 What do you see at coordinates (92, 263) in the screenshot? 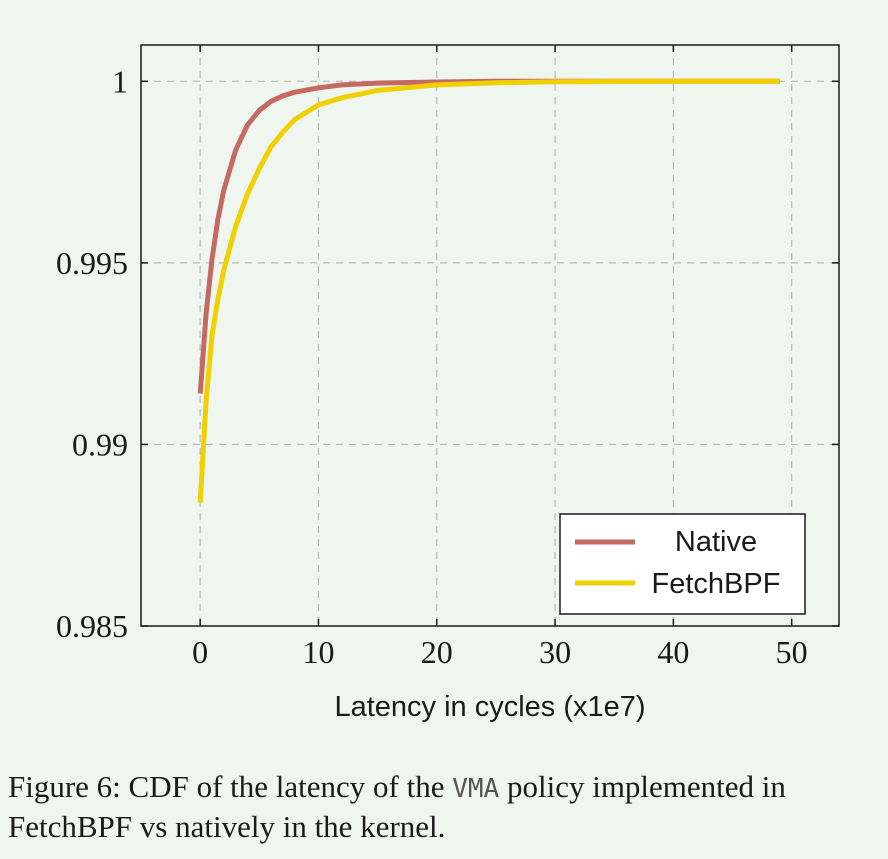
I see `y-tick-label: 0.995` at bounding box center [92, 263].